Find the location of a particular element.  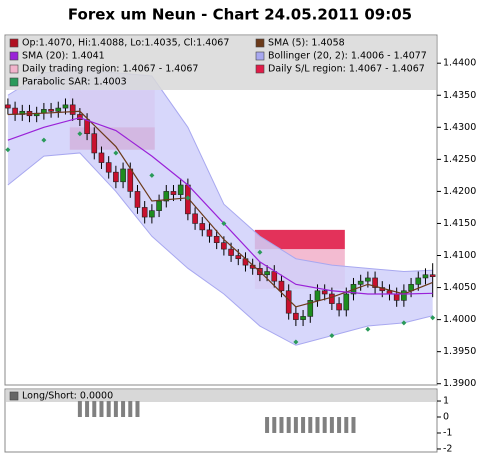

y-tick-label: 1.4150 is located at coordinates (459, 223).